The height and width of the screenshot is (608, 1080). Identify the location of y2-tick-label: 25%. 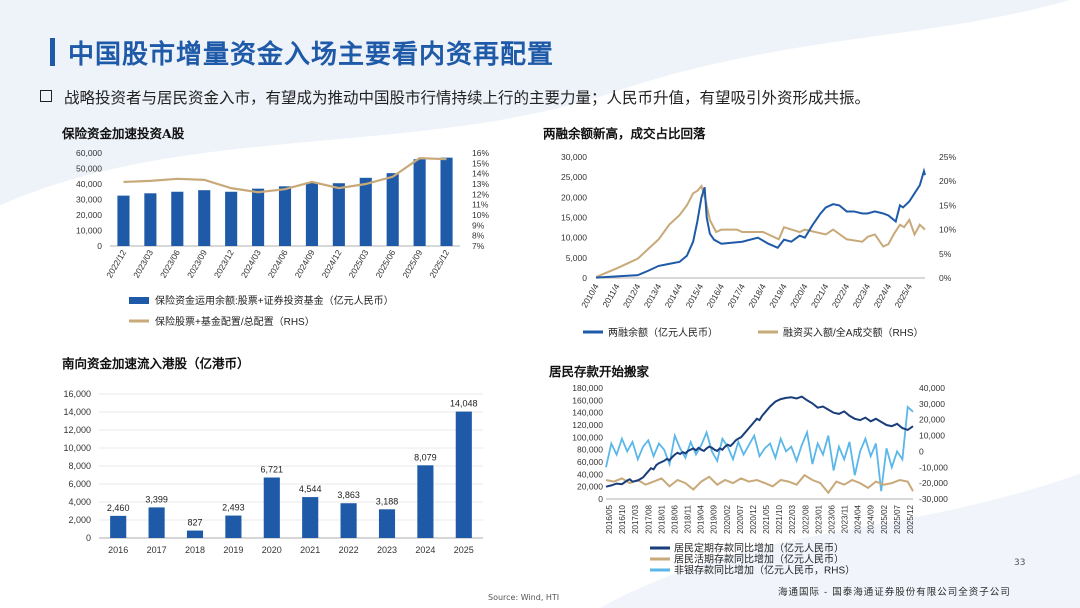
(947, 157).